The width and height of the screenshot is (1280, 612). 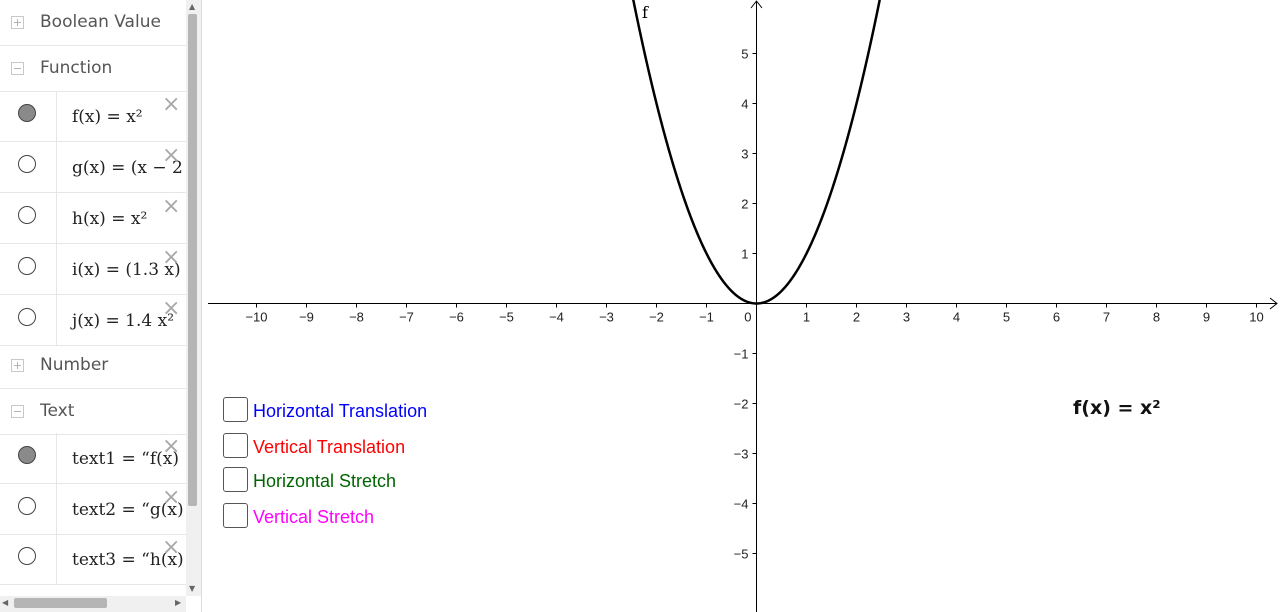 I want to click on y-tick-label: 2, so click(x=744, y=204).